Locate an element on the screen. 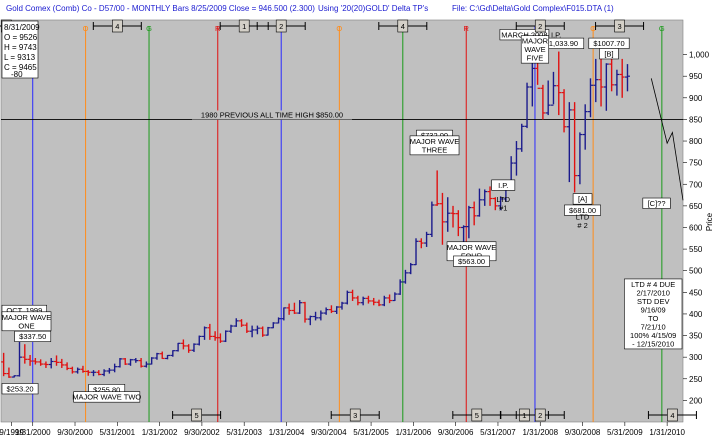  x-tick-label: 9/1999 is located at coordinates (12, 432).